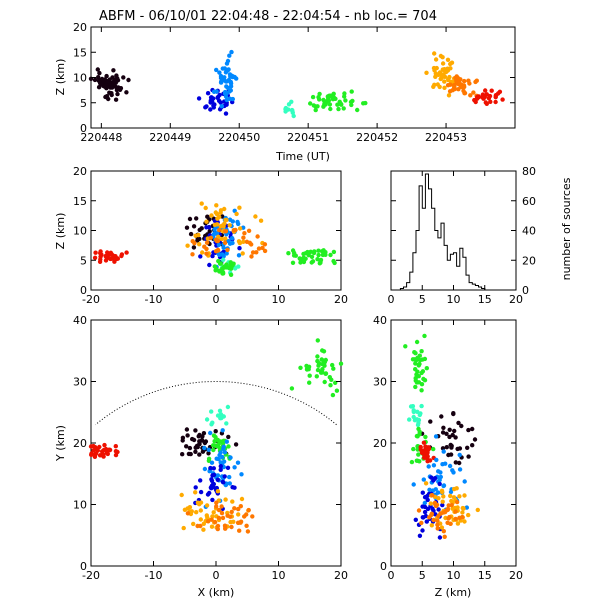 The height and width of the screenshot is (600, 600). Describe the element at coordinates (422, 575) in the screenshot. I see `x-tick-label: 5` at that location.